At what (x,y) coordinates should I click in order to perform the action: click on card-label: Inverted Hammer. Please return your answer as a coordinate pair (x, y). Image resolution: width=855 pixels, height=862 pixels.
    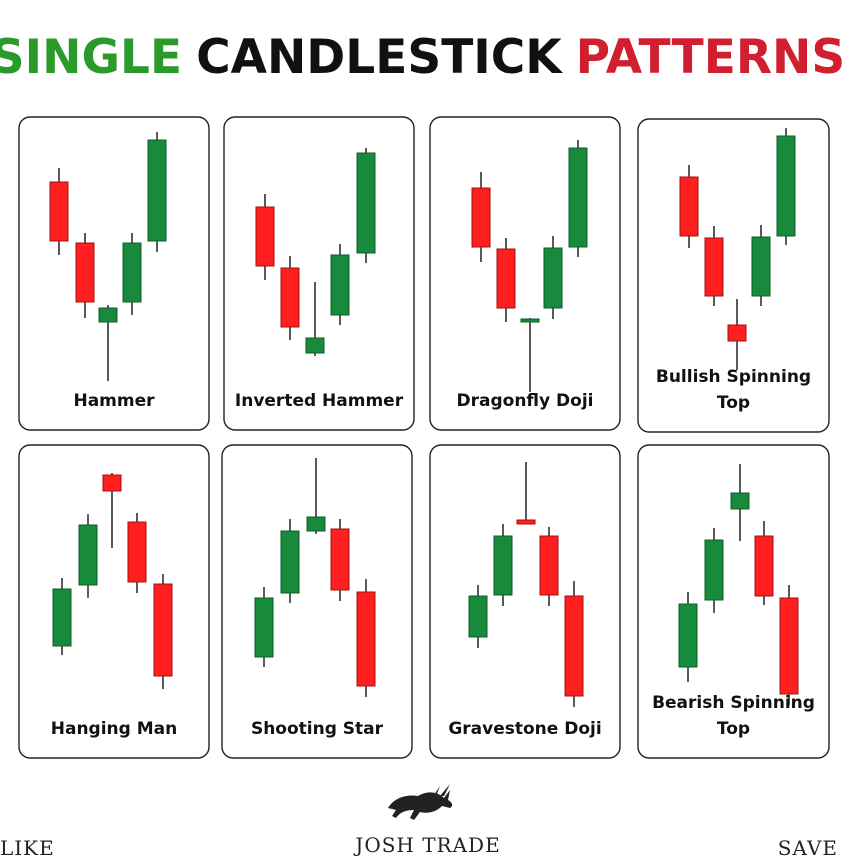
    Looking at the image, I should click on (319, 401).